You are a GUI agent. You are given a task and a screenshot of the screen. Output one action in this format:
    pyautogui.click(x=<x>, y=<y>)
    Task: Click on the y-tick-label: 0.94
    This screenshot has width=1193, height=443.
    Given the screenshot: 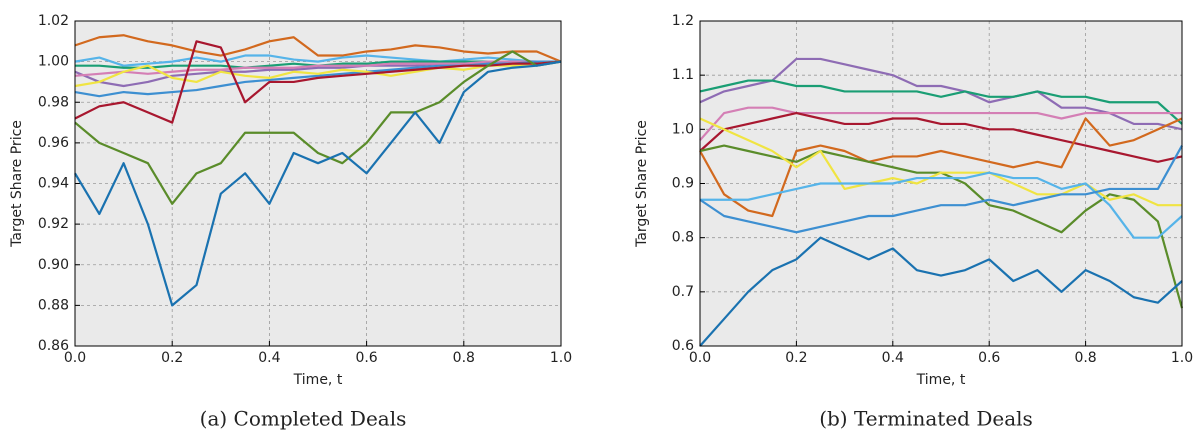 What is the action you would take?
    pyautogui.click(x=53, y=184)
    